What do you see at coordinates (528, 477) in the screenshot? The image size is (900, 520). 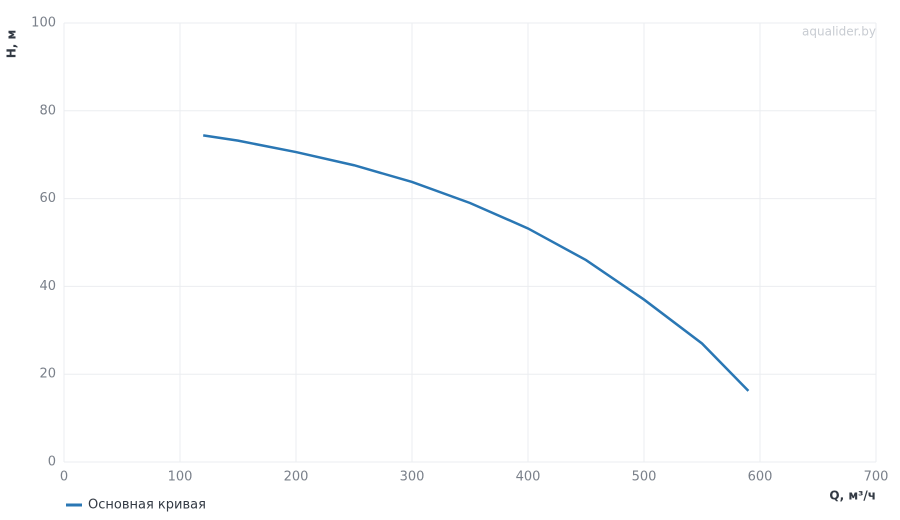 I see `x-tick-label: 400` at bounding box center [528, 477].